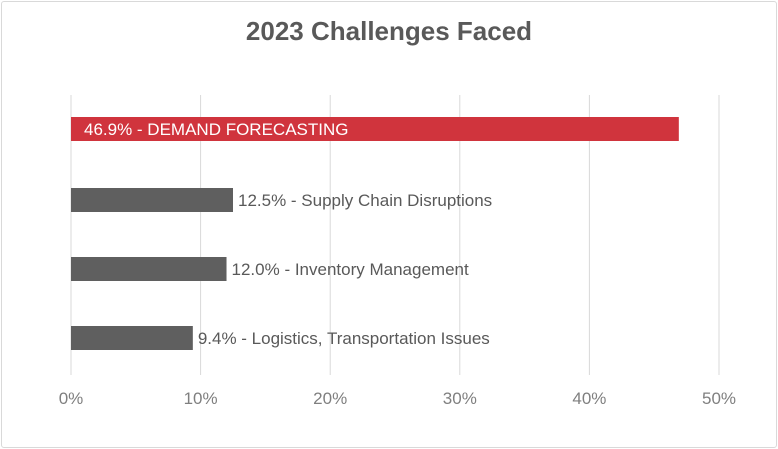 This screenshot has height=449, width=778. What do you see at coordinates (344, 338) in the screenshot?
I see `data-label: 9.4% - Logistics, Transportation Issues` at bounding box center [344, 338].